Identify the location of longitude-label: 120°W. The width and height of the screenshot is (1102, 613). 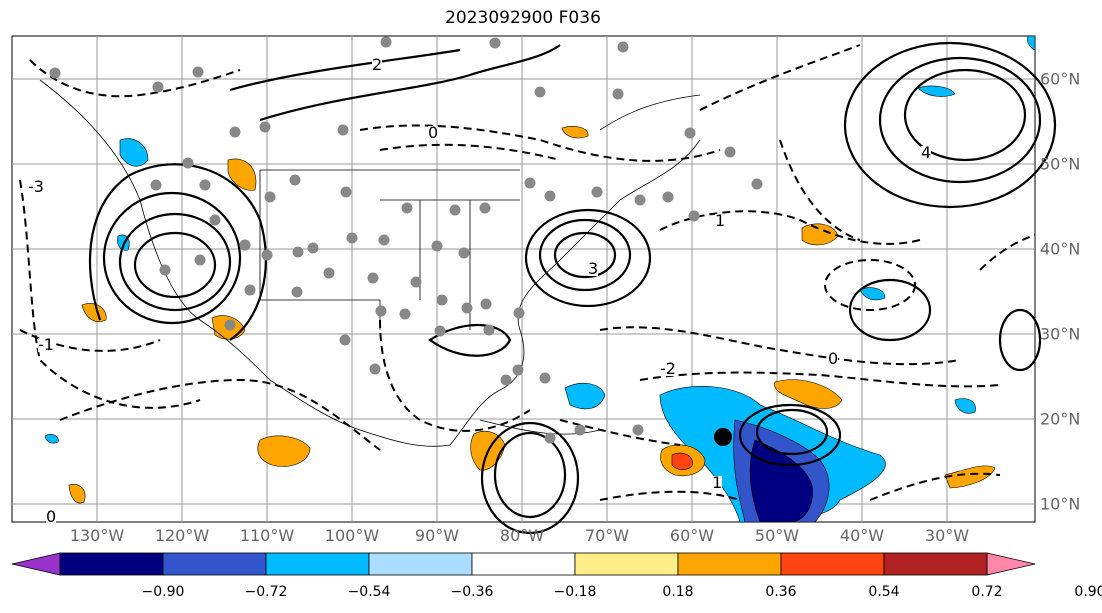
(182, 535).